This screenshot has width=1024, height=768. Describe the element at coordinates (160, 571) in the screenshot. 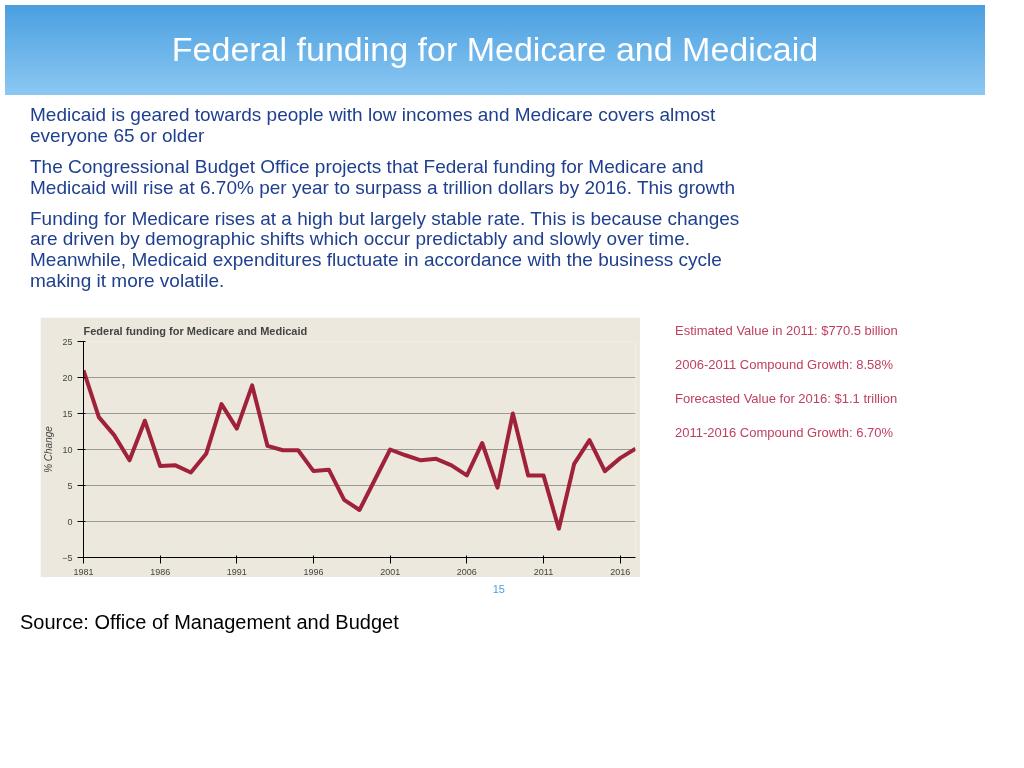

I see `x-tick-label: 1986` at that location.